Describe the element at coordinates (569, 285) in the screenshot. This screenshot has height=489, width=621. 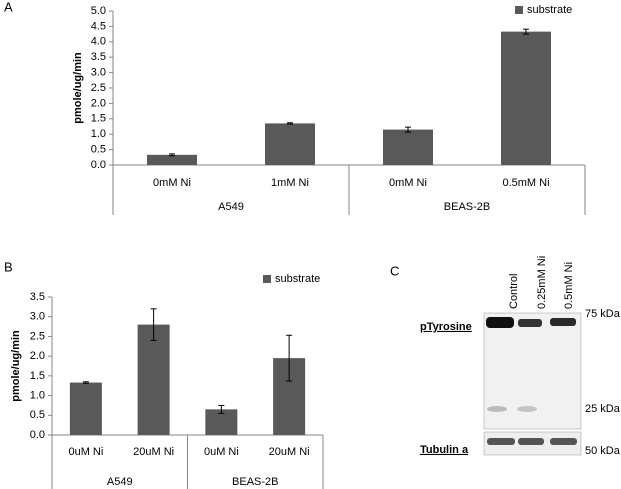
I see `lane-label: 0.5mM Ni` at that location.